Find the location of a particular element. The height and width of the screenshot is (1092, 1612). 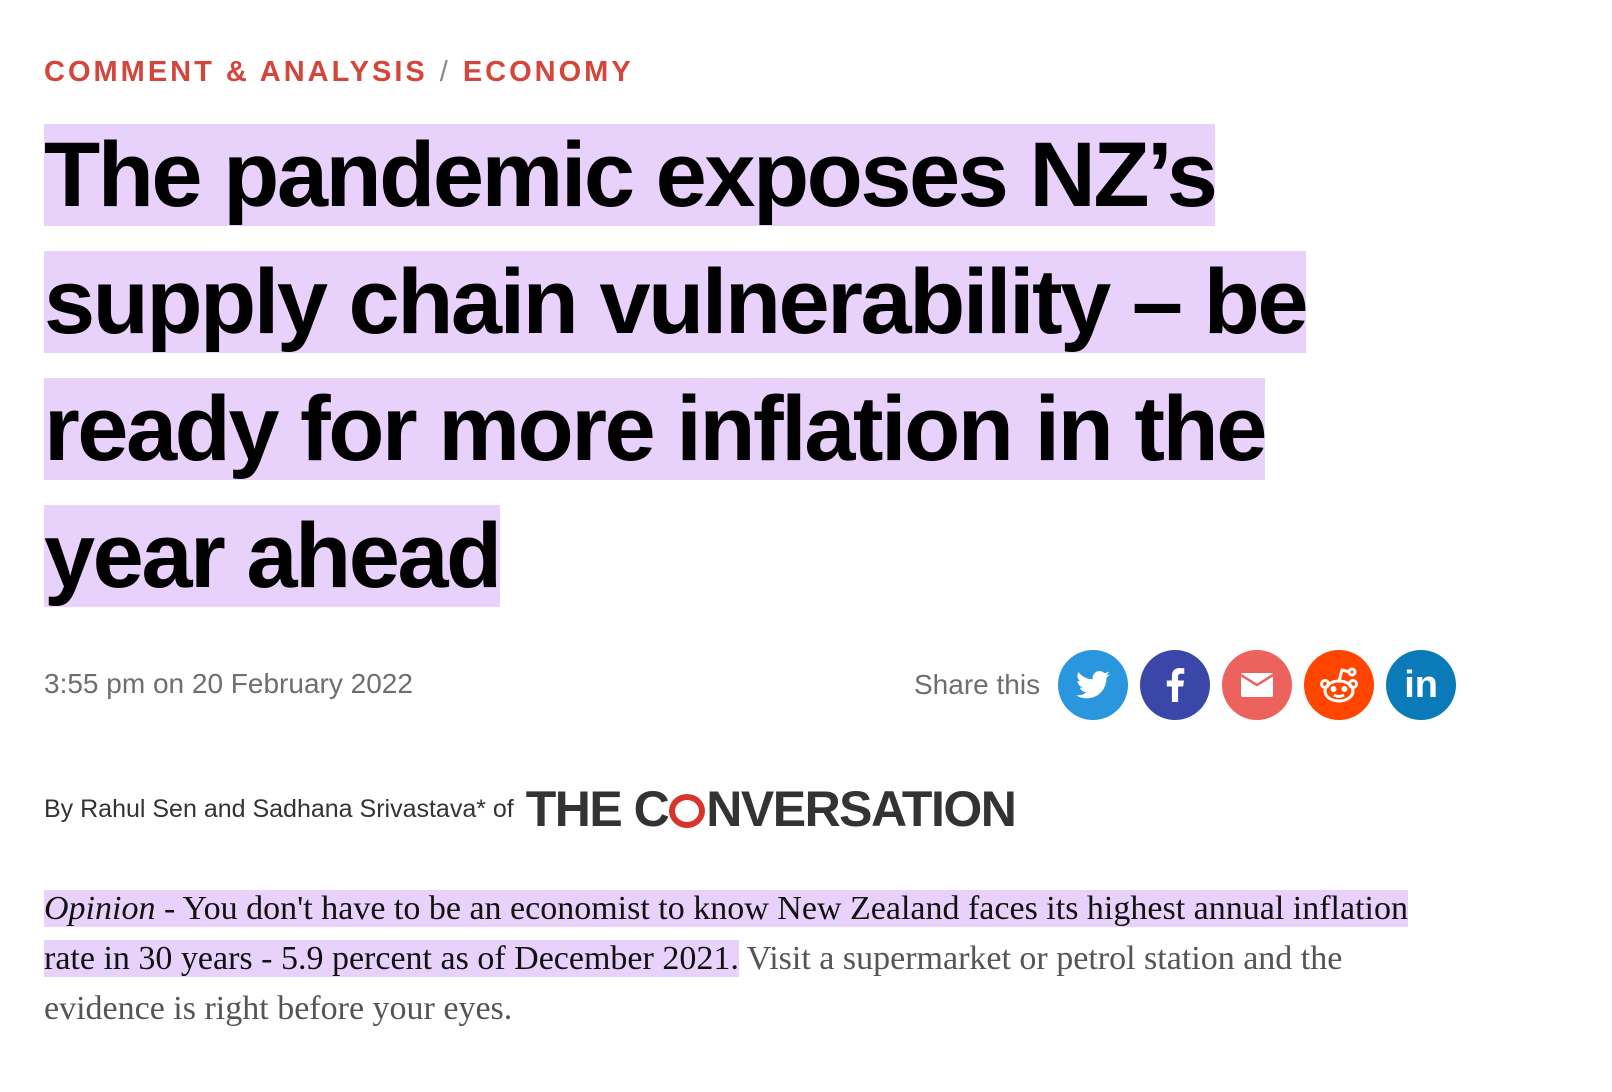

publish-date: 3:55 pm on 20 February 2022 is located at coordinates (228, 683).